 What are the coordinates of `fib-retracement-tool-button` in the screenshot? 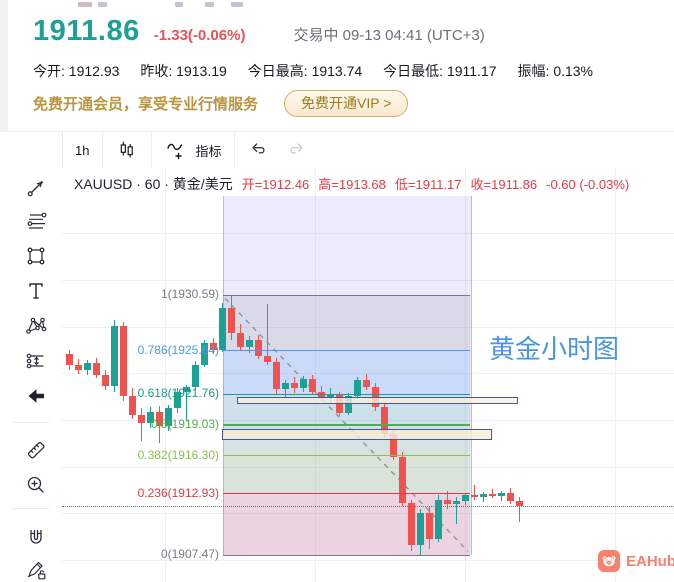 It's located at (36, 222).